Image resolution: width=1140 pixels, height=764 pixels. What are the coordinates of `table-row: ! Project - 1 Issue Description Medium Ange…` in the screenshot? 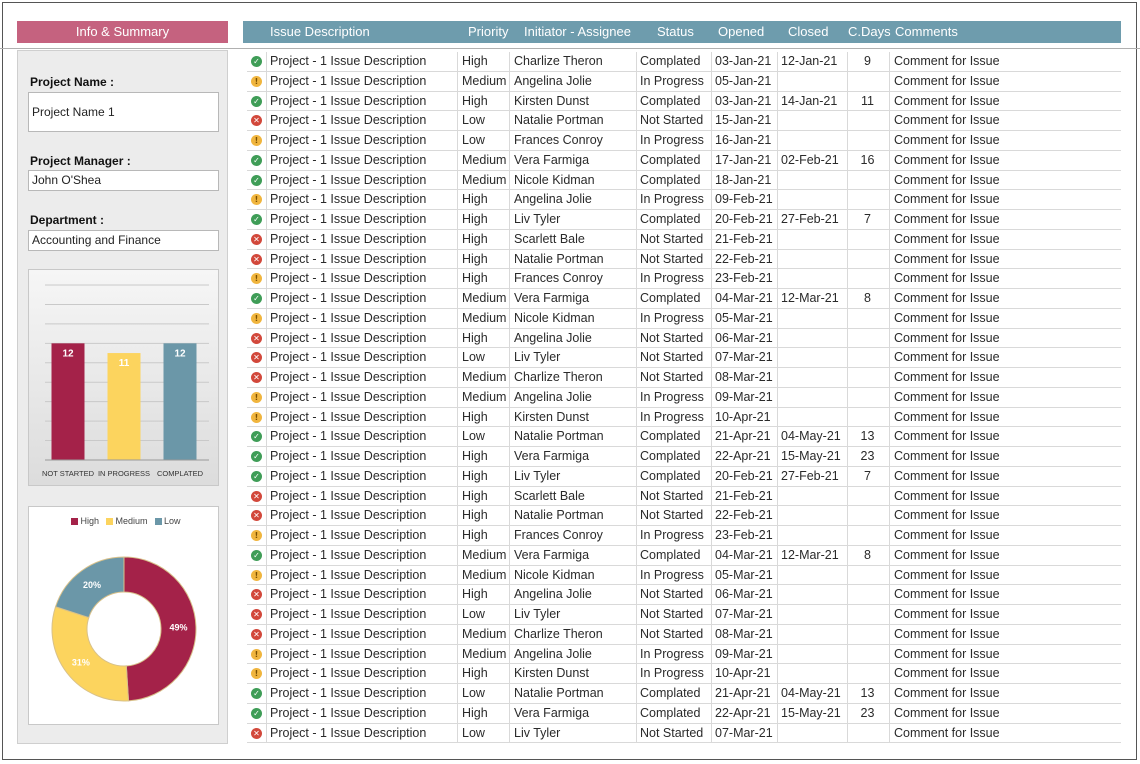 It's located at (684, 397).